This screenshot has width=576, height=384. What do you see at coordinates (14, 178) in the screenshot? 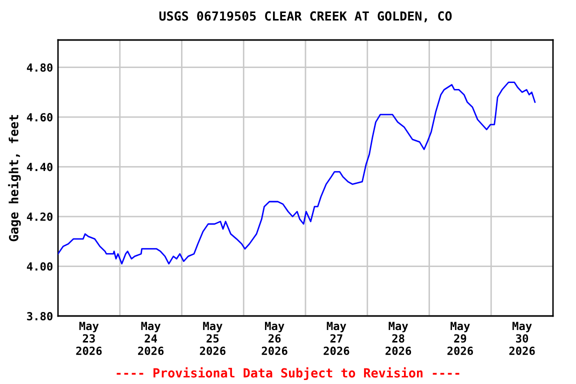
I see `y-axis-title: Gage height, feet` at bounding box center [14, 178].